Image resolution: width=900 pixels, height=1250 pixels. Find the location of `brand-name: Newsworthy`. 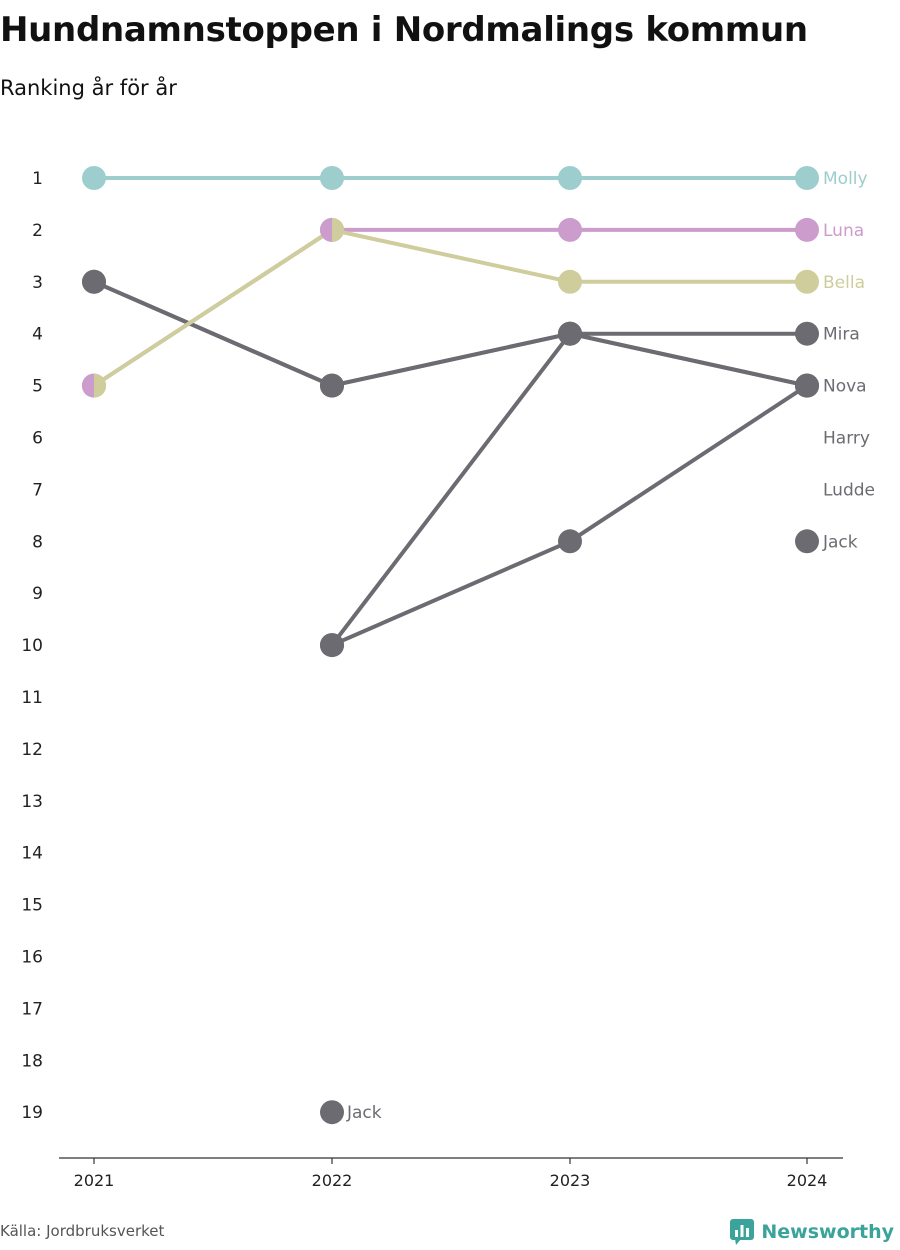

brand-name: Newsworthy is located at coordinates (827, 1232).